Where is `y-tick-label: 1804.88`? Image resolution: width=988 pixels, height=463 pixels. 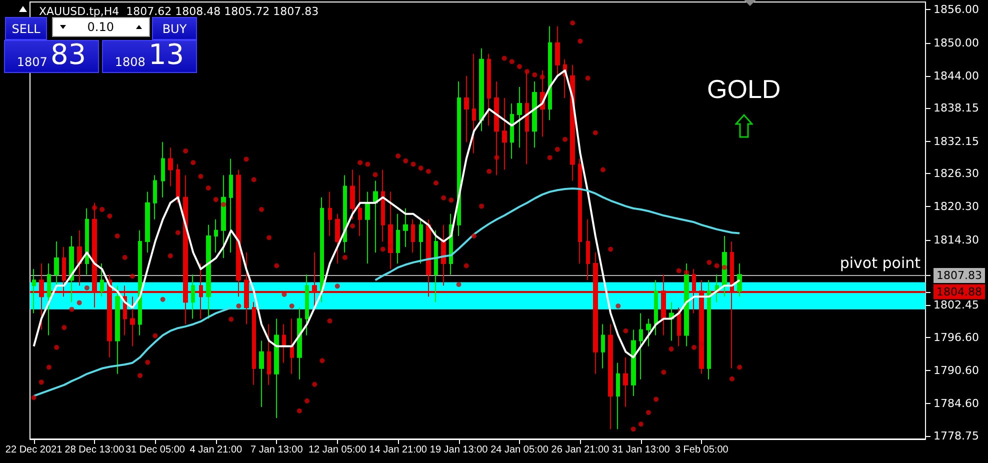 y-tick-label: 1804.88 is located at coordinates (959, 291).